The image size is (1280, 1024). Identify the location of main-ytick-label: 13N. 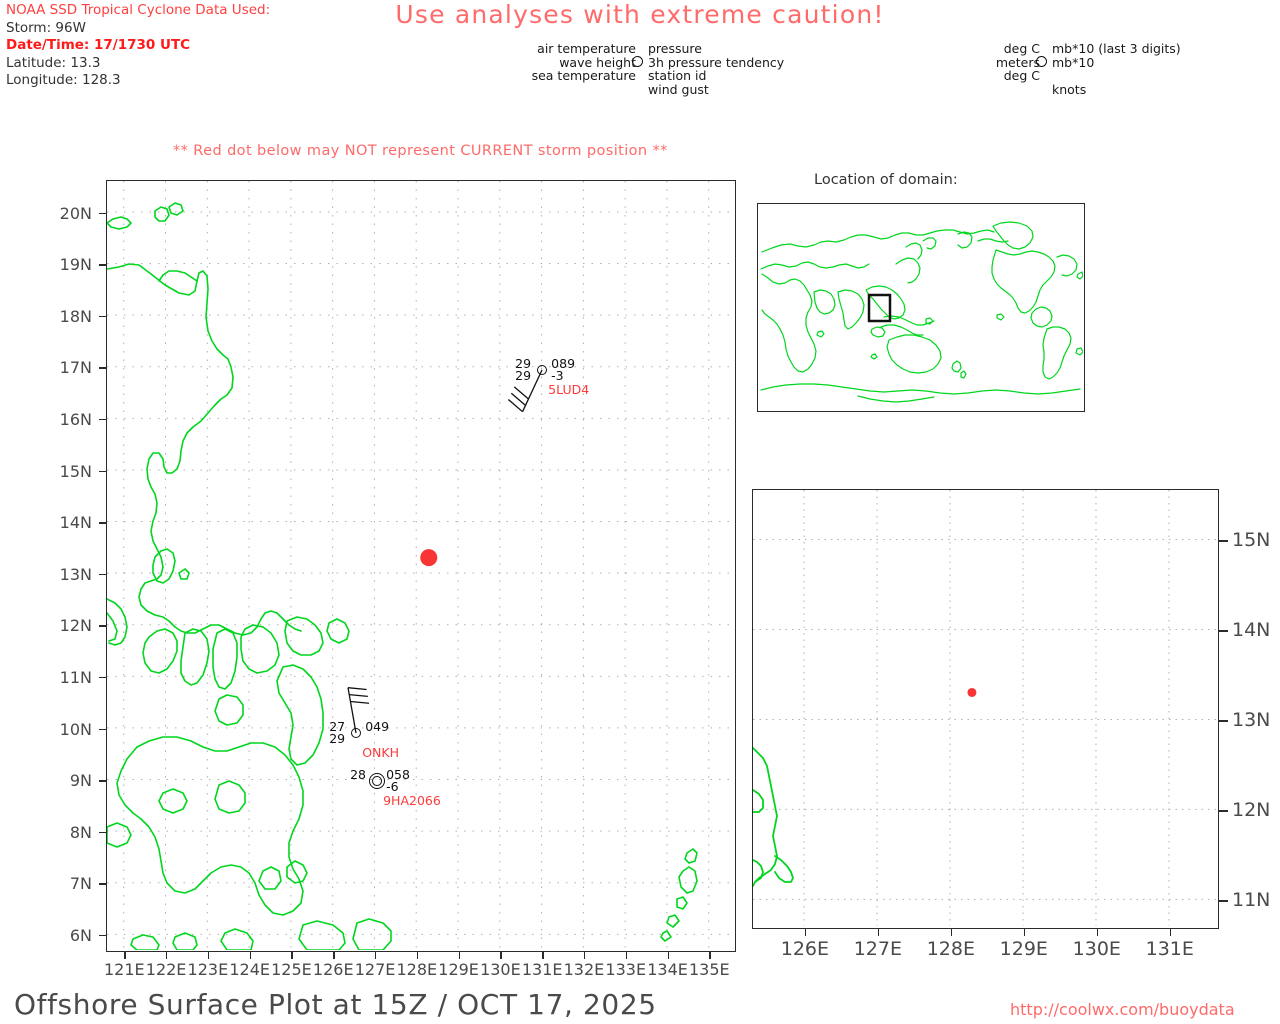
(75, 574).